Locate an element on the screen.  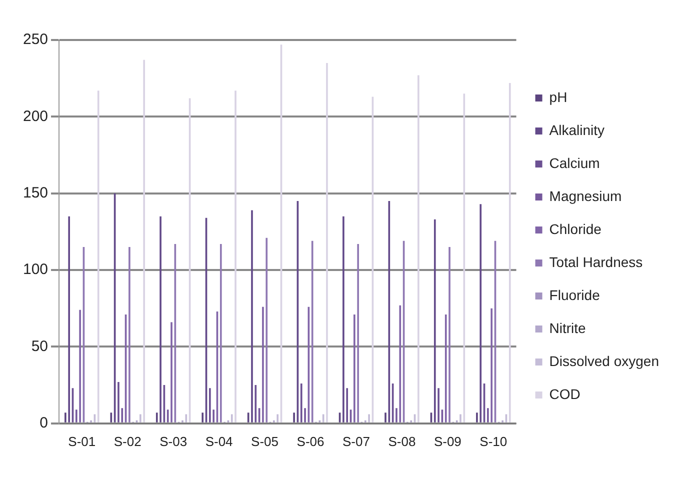
legend-label: COD is located at coordinates (564, 394).